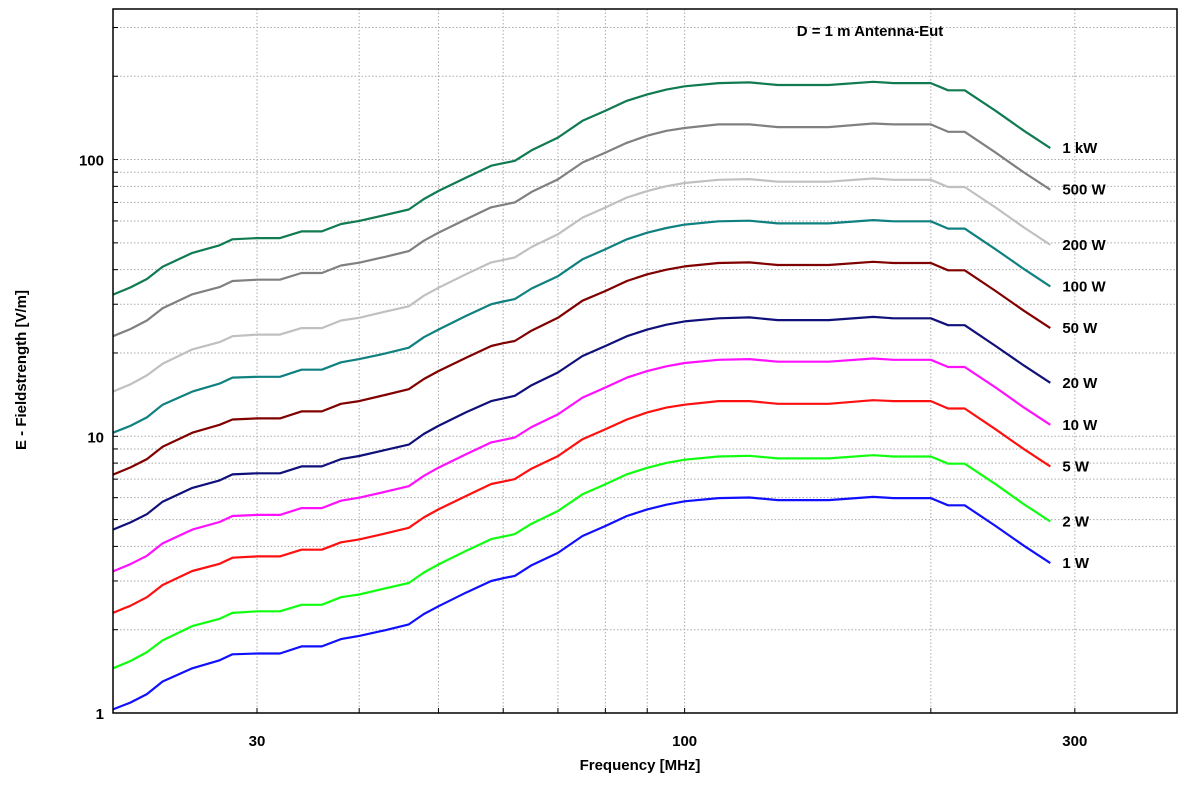 The height and width of the screenshot is (785, 1179). I want to click on series-label: 20 W, so click(1080, 383).